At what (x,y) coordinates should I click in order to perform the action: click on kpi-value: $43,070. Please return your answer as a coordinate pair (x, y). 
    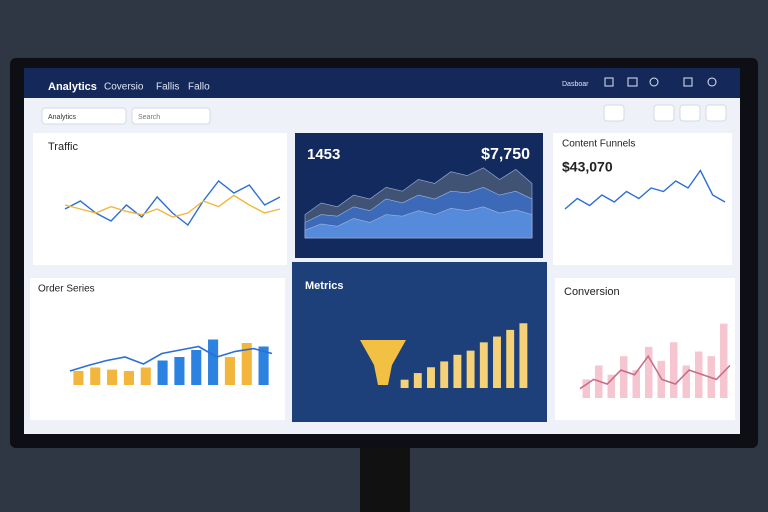
    Looking at the image, I should click on (587, 167).